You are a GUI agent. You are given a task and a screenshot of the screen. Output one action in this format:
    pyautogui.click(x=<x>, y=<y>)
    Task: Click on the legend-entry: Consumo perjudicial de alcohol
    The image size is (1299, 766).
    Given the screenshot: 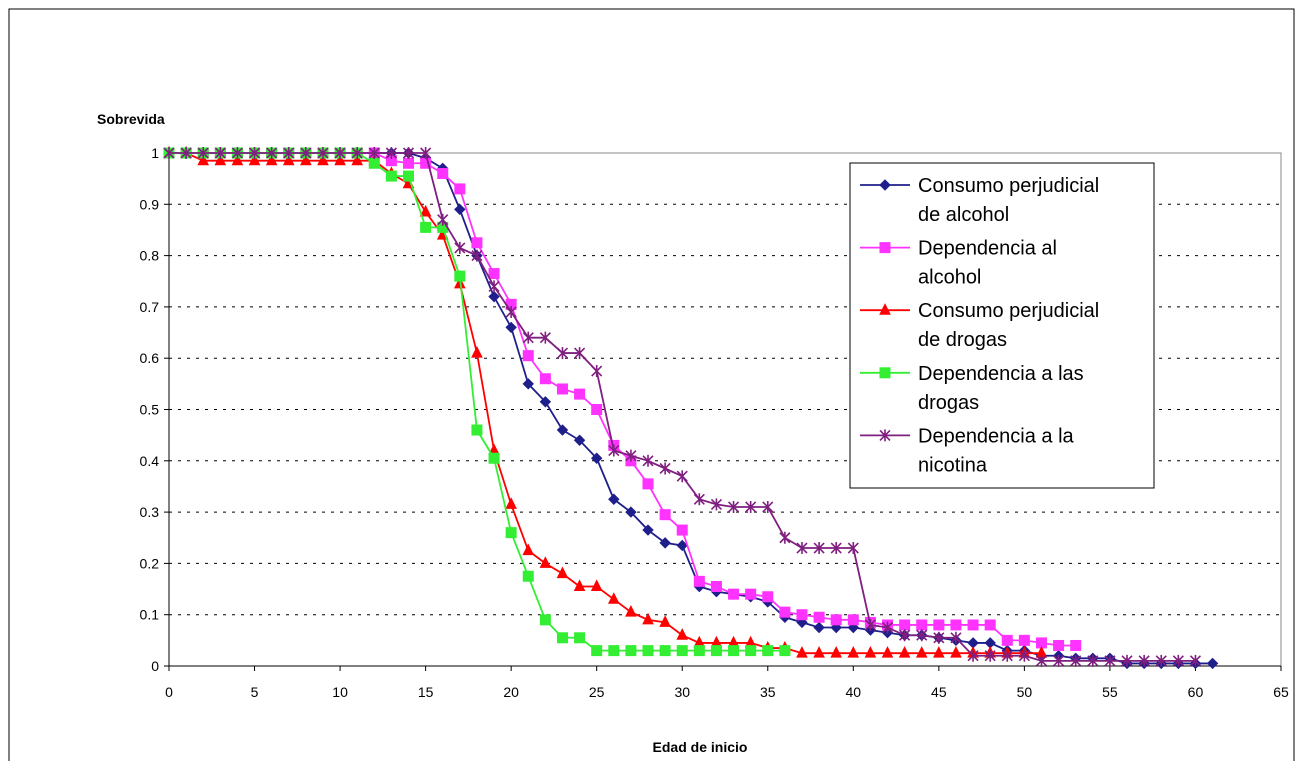 What is the action you would take?
    pyautogui.click(x=979, y=200)
    